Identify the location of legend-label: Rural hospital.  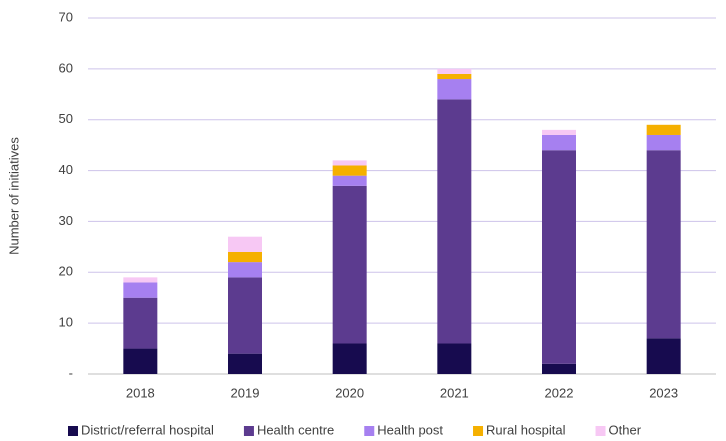
(526, 429).